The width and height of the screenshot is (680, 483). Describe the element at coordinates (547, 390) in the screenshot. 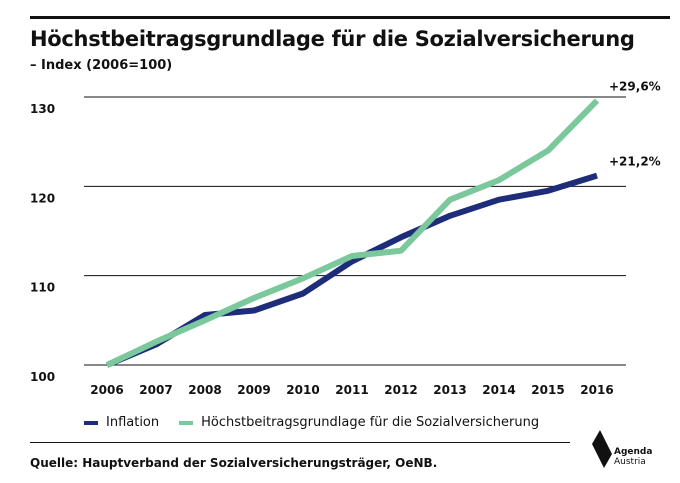

I see `x-tick-label-2015: 2015` at that location.